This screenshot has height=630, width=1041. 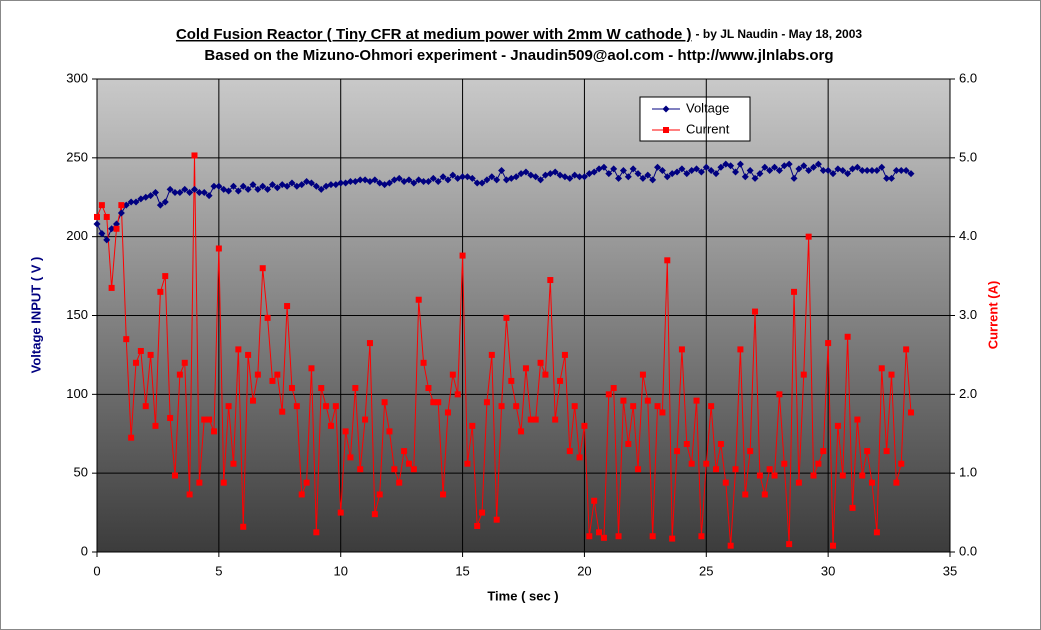 I want to click on legend-label: Voltage, so click(x=707, y=107).